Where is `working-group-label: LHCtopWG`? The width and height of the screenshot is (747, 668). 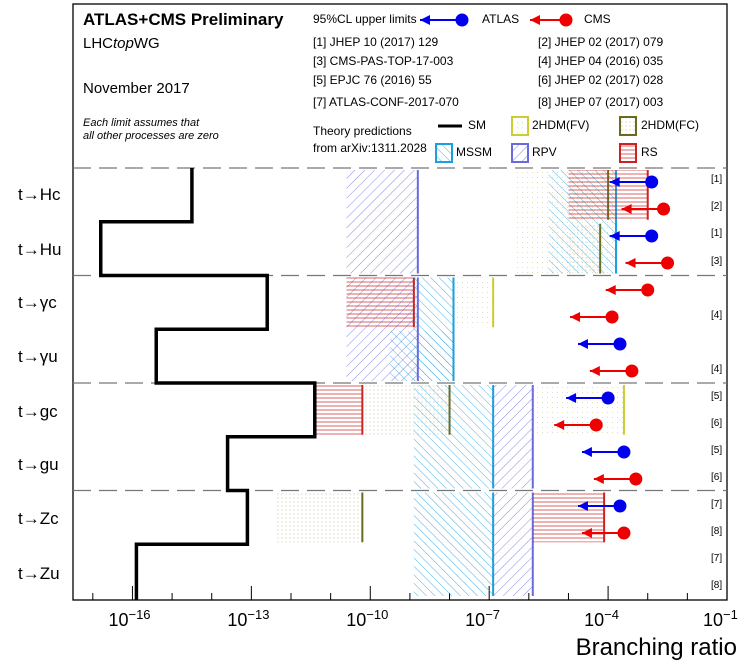
working-group-label: LHCtopWG is located at coordinates (121, 43).